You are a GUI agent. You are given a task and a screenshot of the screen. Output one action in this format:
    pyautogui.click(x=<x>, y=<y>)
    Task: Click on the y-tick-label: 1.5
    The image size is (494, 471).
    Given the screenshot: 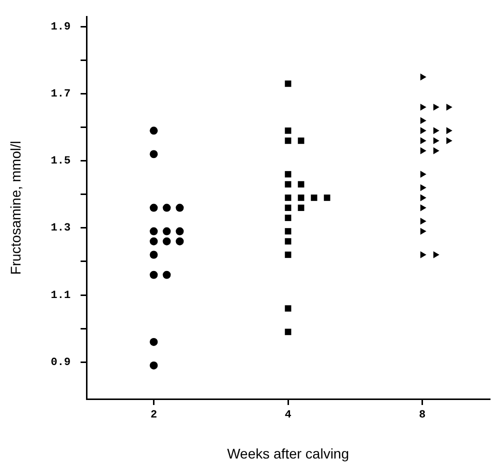 What is the action you would take?
    pyautogui.click(x=60, y=162)
    